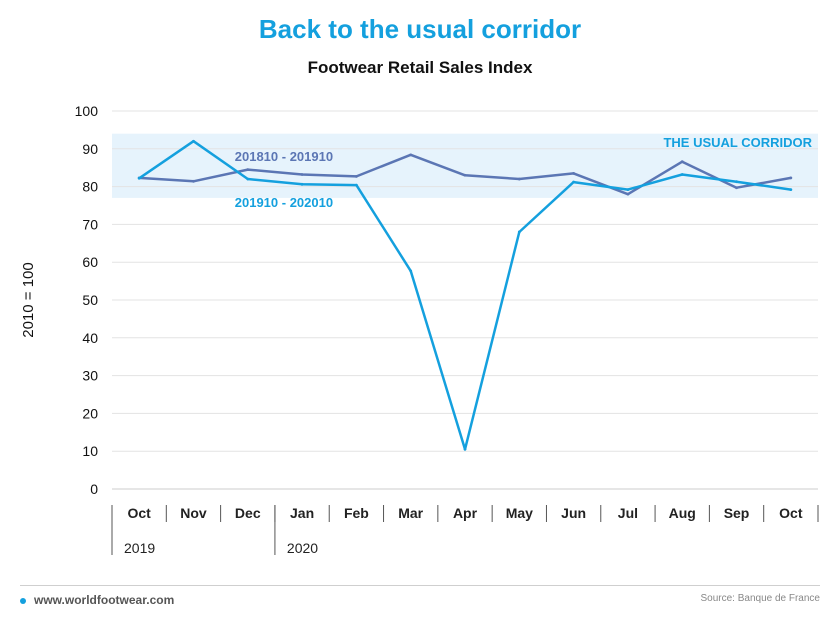 The image size is (840, 624). What do you see at coordinates (23, 601) in the screenshot?
I see `bullet-icon` at bounding box center [23, 601].